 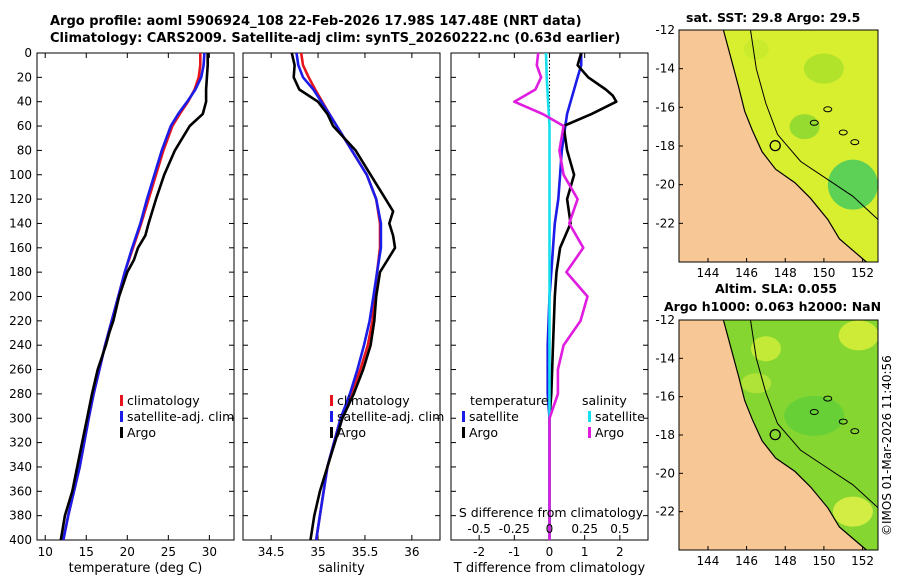 I want to click on lat-tick-label: -18, so click(x=665, y=146).